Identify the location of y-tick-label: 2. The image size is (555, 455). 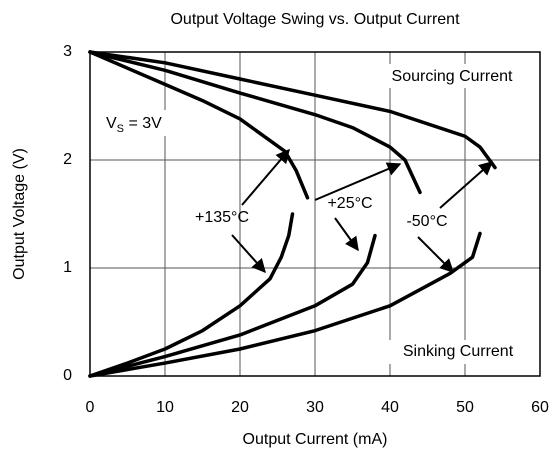
(67, 159).